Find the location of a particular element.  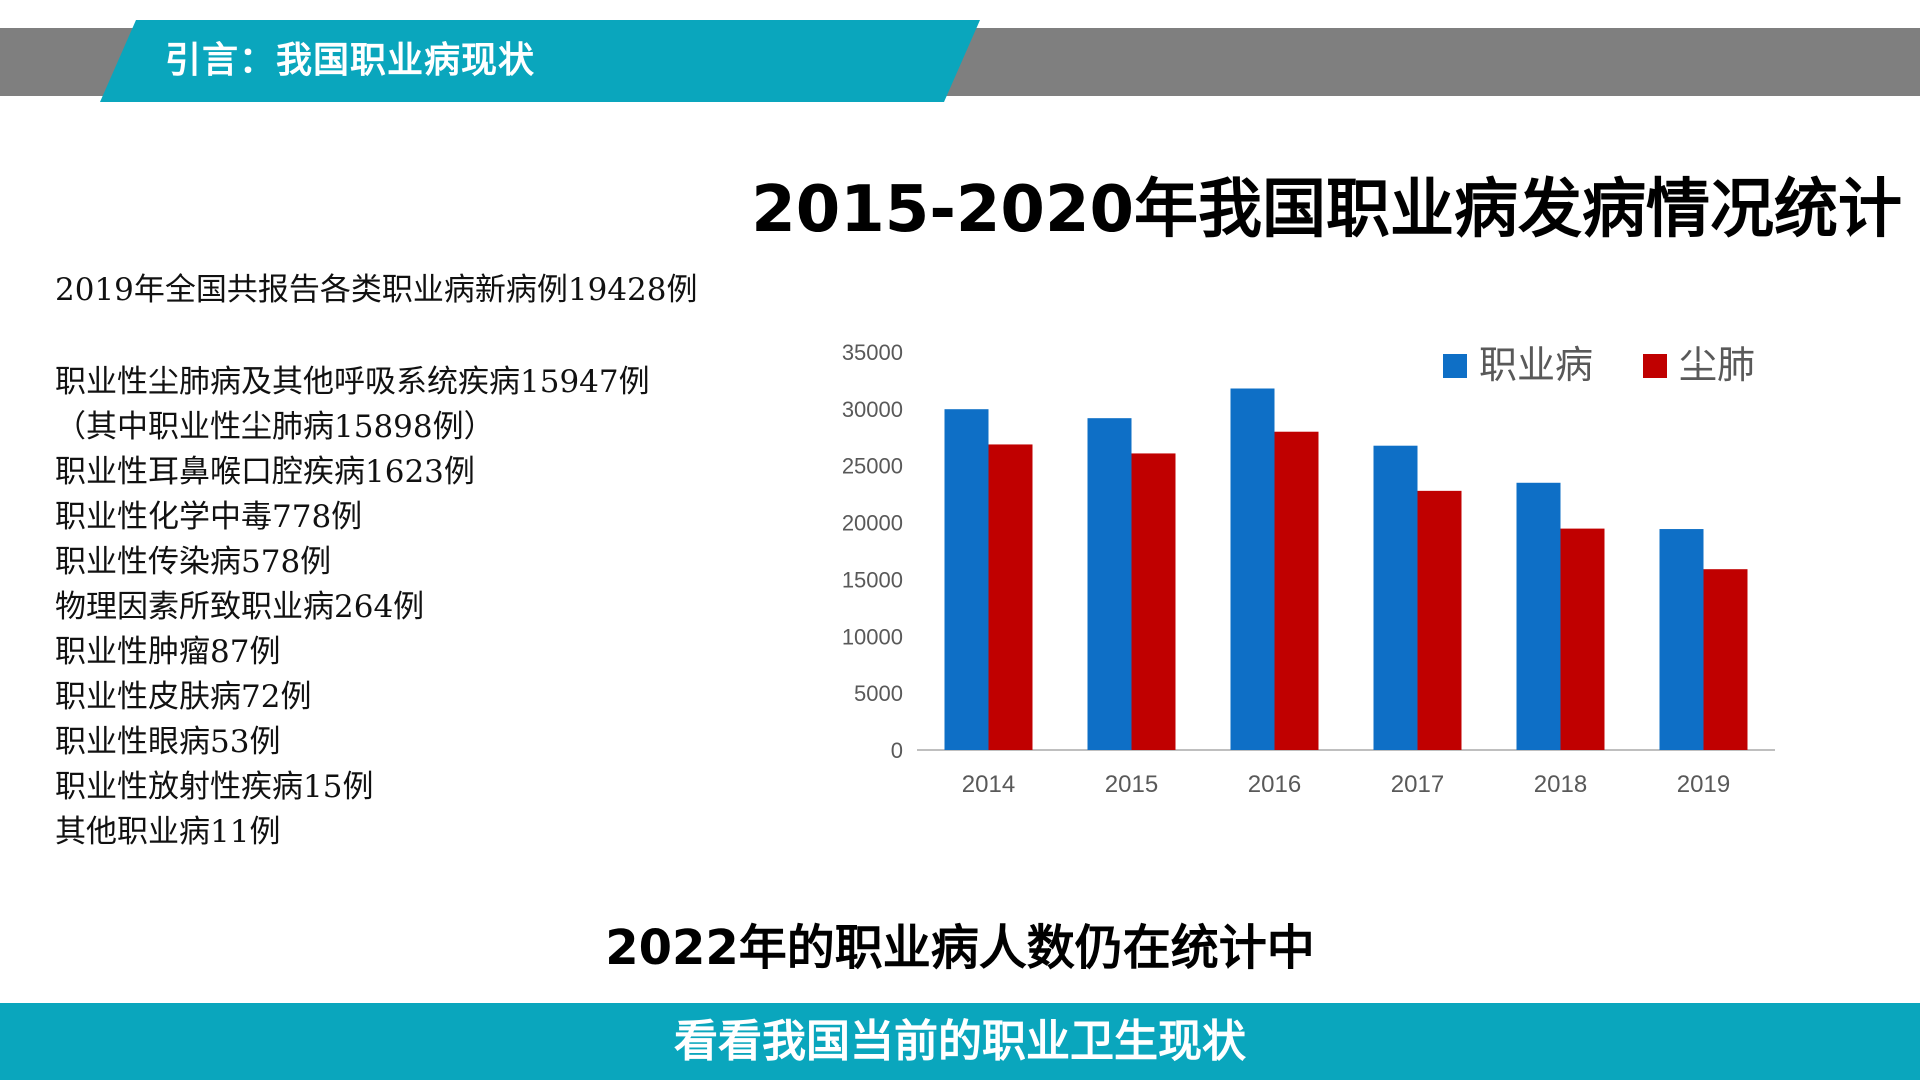

footer-note: 2022年的职业病人数仍在统计中 is located at coordinates (960, 948).